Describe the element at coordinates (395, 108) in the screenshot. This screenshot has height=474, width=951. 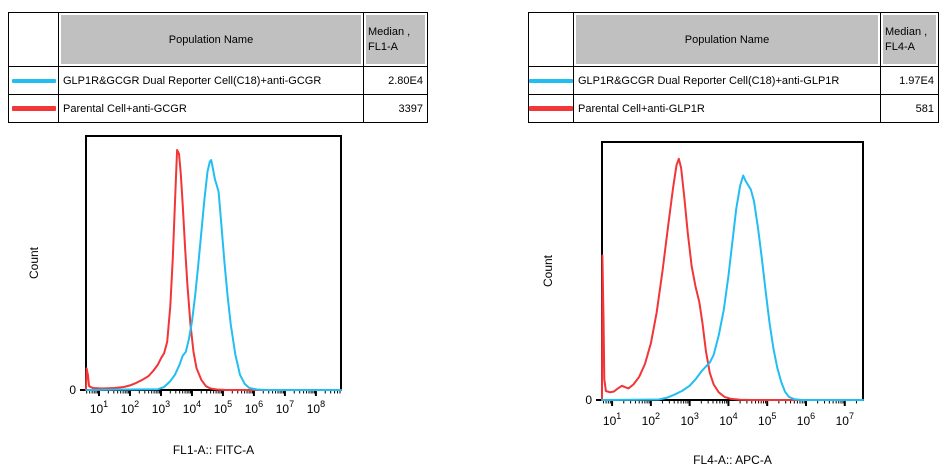
I see `median-value-cell: 3397` at that location.